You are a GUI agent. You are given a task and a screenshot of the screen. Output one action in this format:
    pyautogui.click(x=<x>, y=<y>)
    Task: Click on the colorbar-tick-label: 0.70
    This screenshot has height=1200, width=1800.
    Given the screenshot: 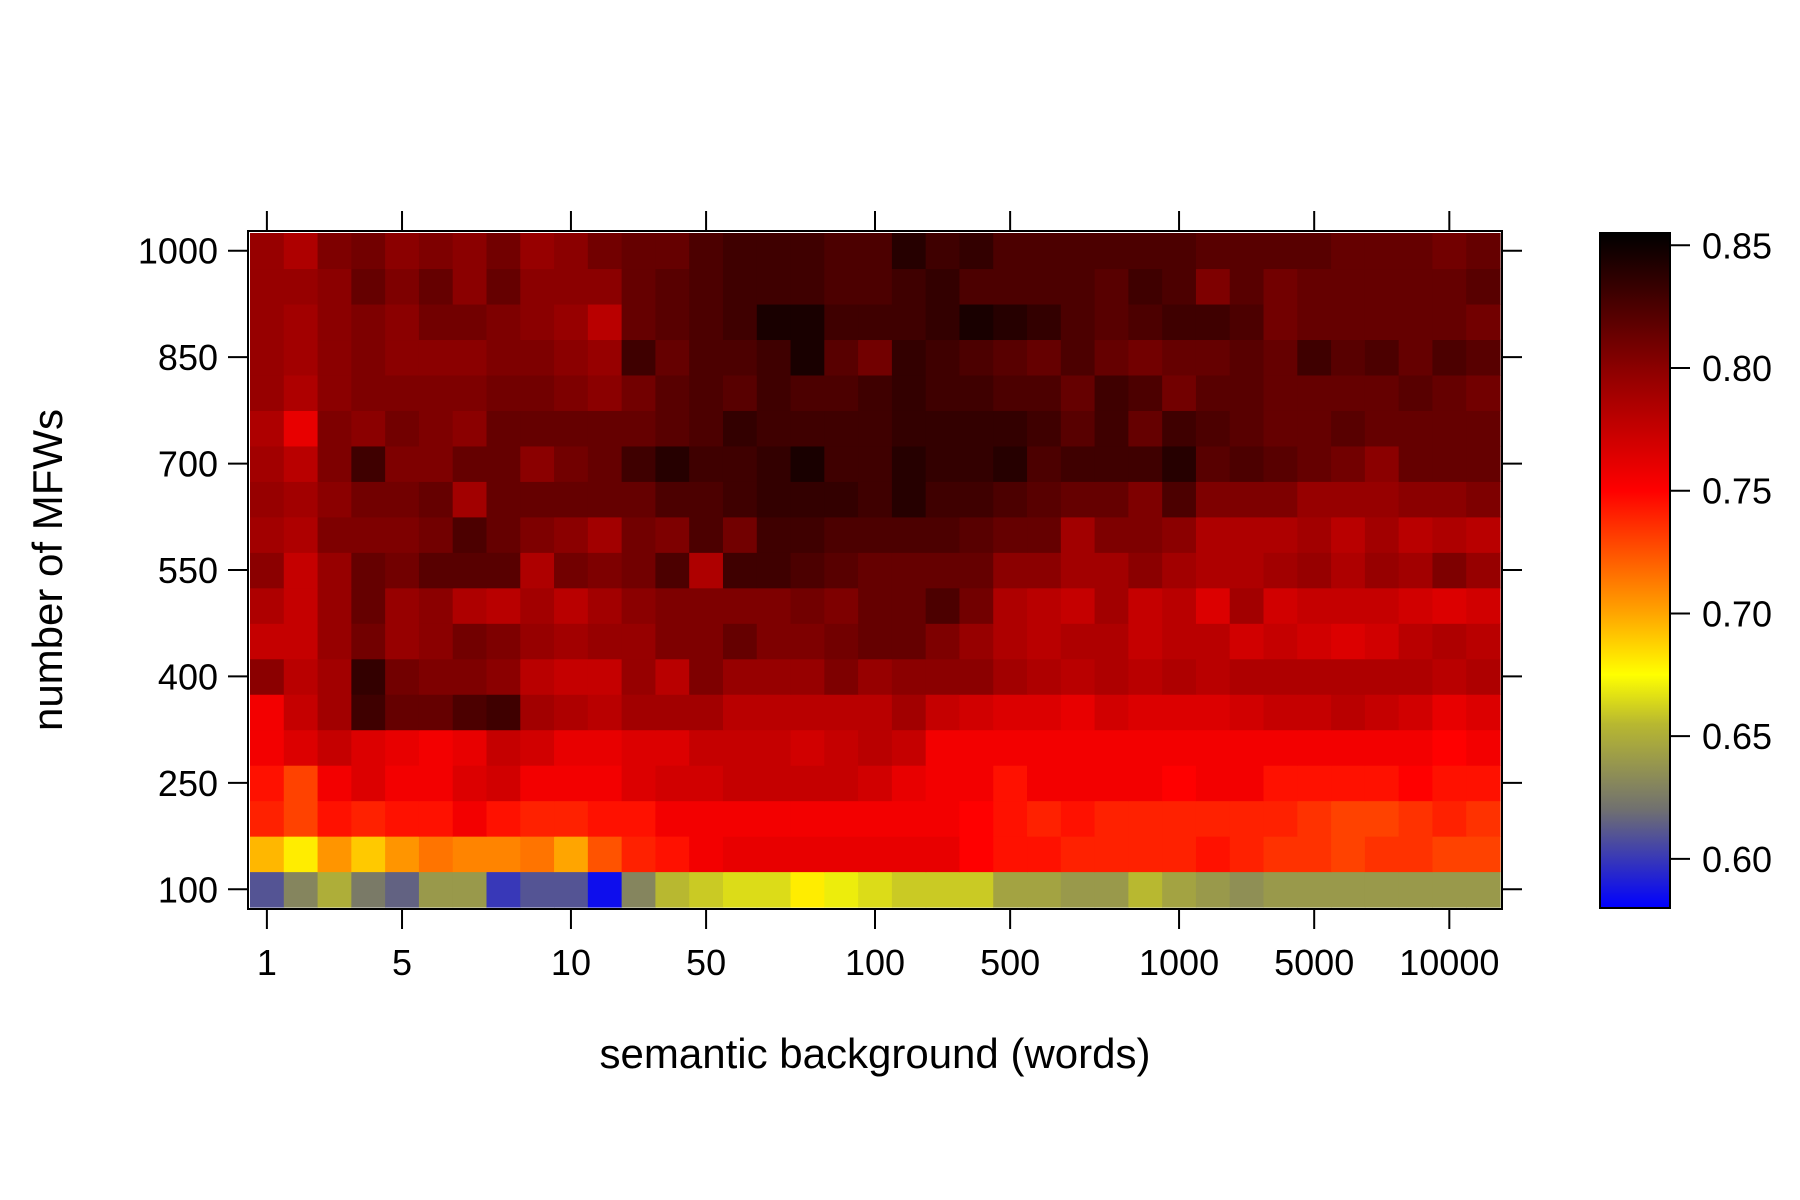 What is the action you would take?
    pyautogui.click(x=1737, y=613)
    